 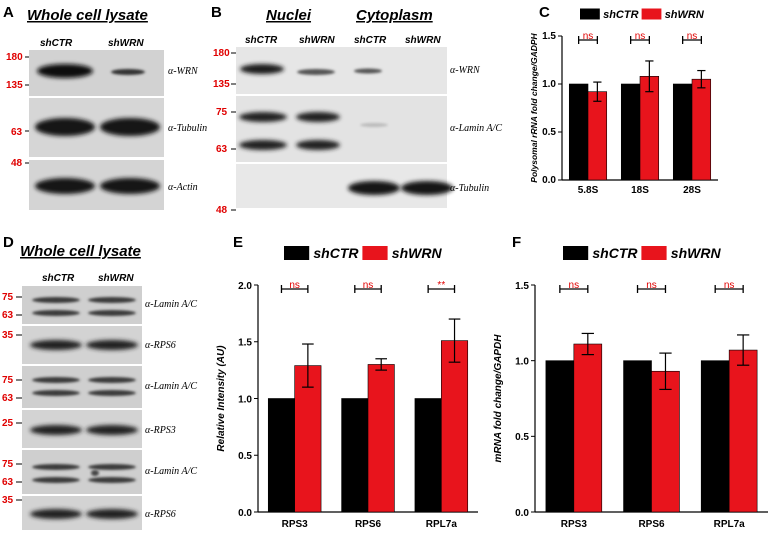 I want to click on panel-label-f: F, so click(x=516, y=242).